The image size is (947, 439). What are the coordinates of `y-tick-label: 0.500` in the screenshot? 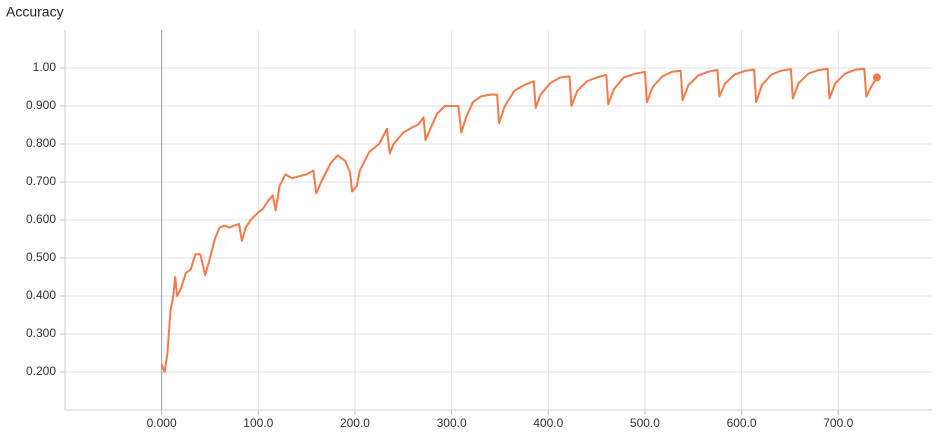 It's located at (41, 257).